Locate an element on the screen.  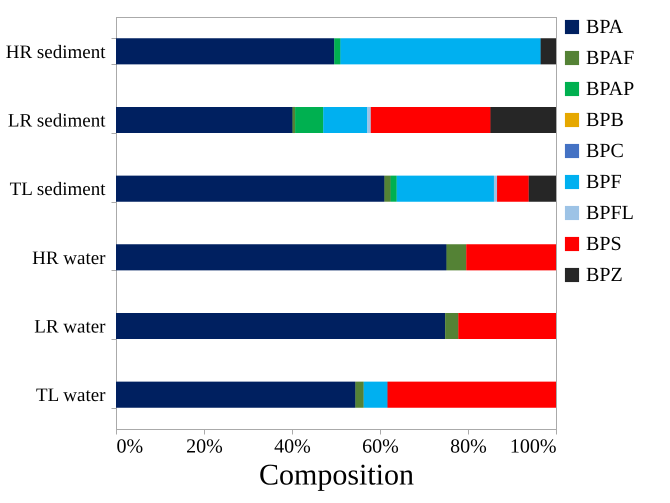
legend-label: BPF is located at coordinates (604, 182).